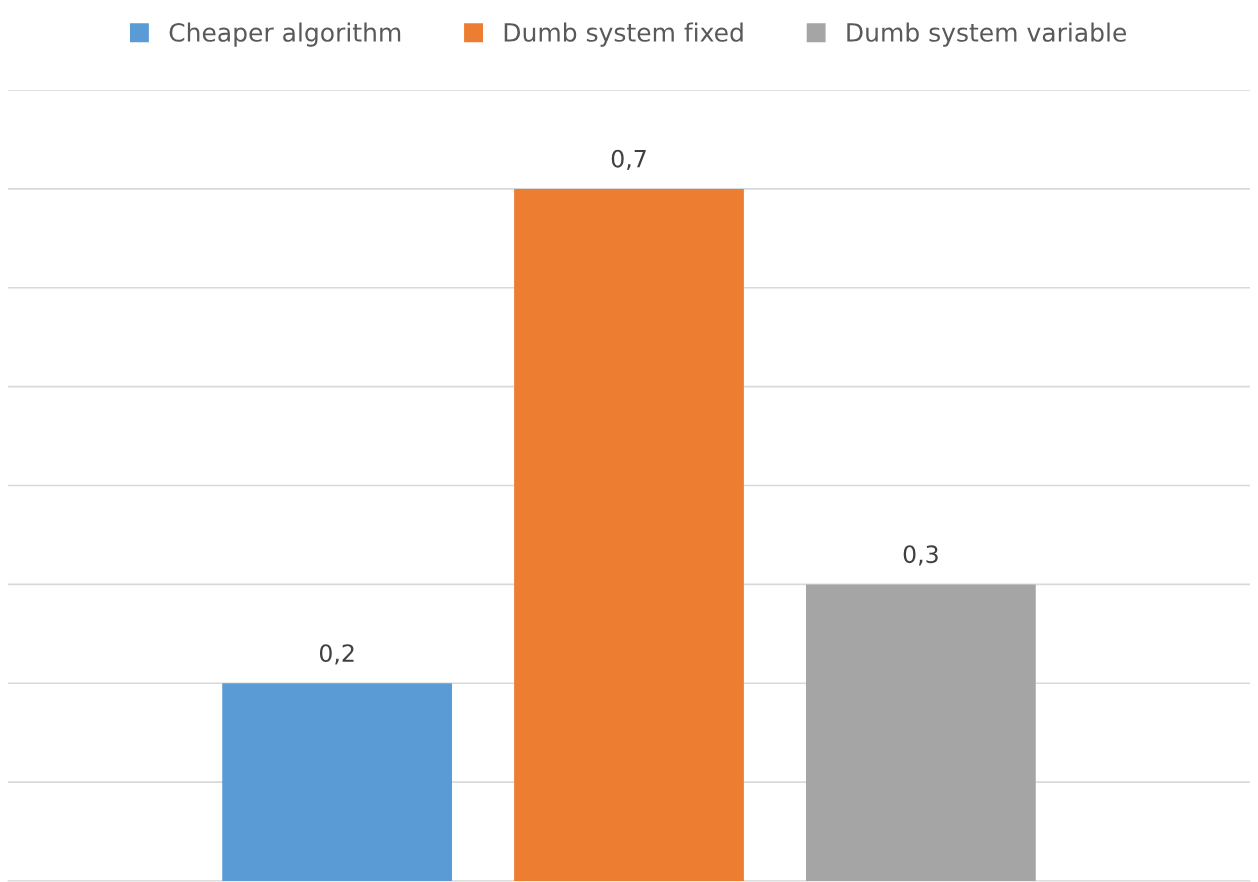 This screenshot has height=882, width=1258. What do you see at coordinates (623, 34) in the screenshot?
I see `legend-label: Dumb system fixed` at bounding box center [623, 34].